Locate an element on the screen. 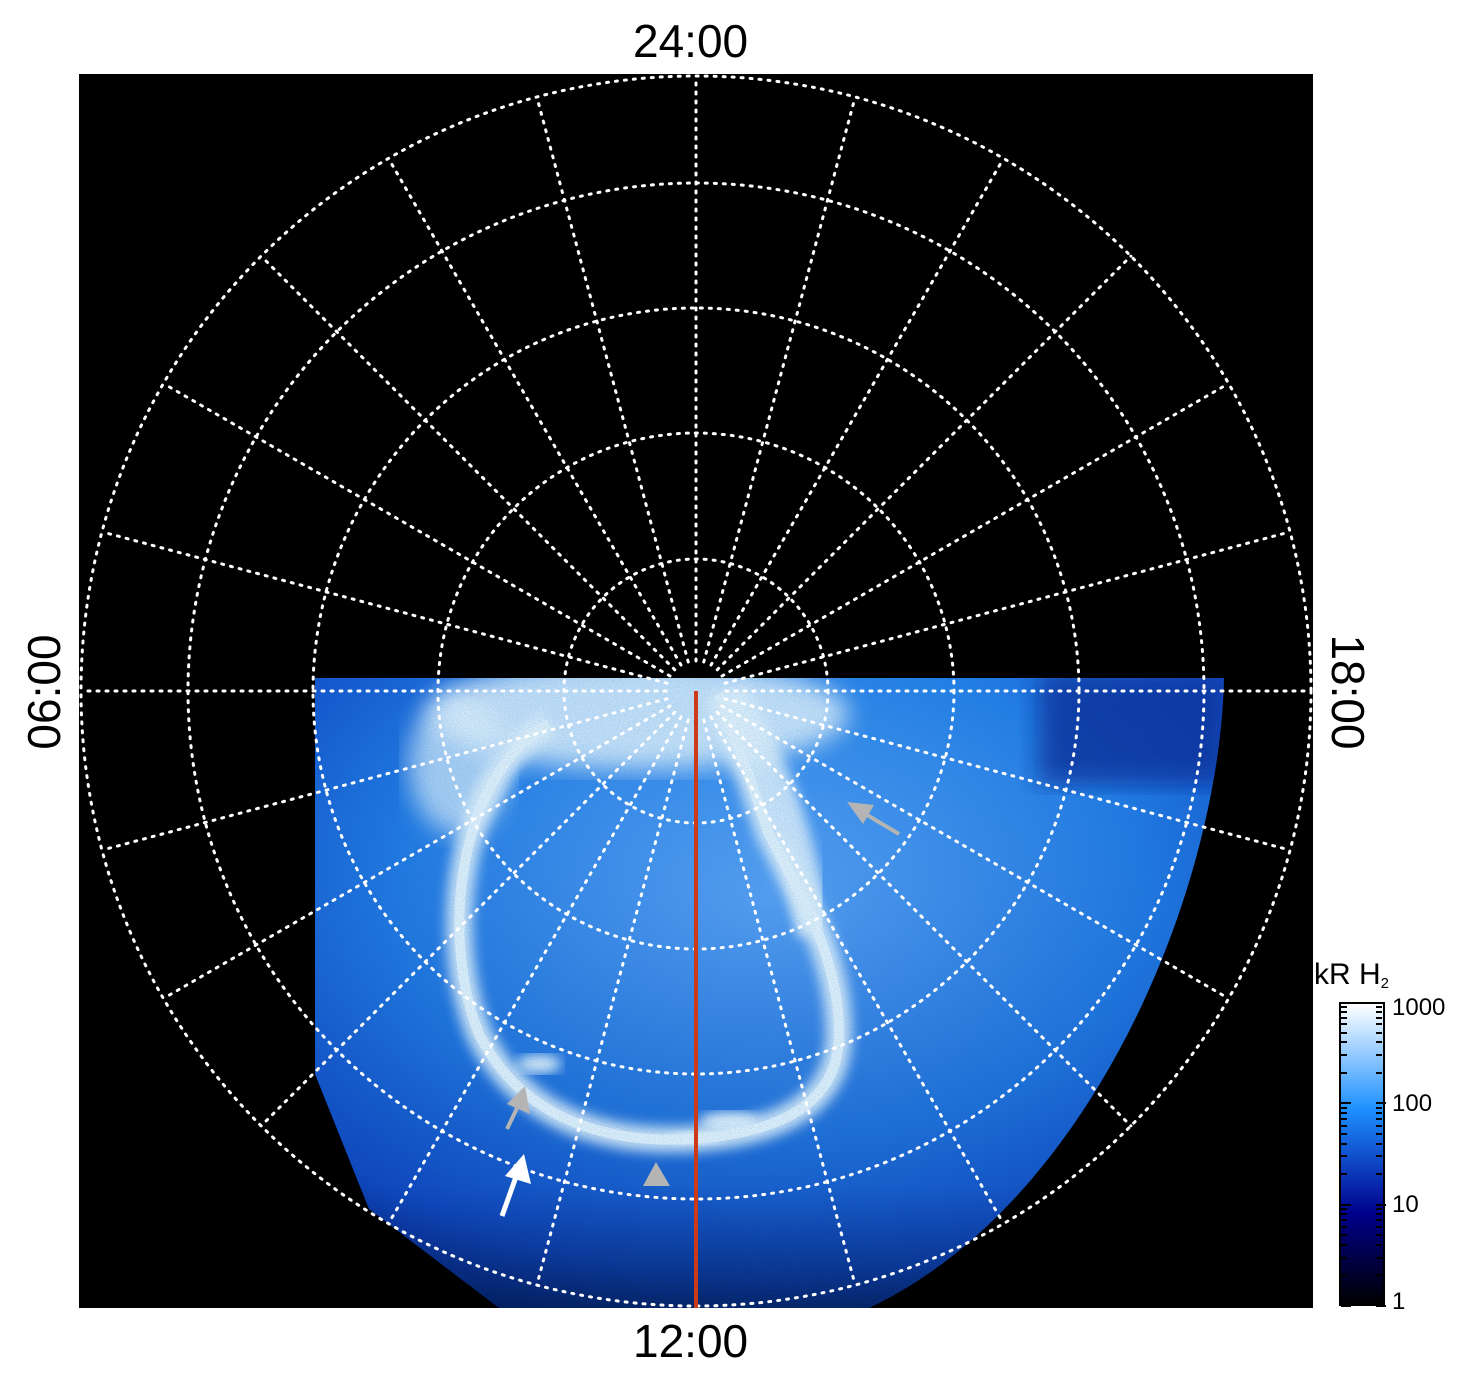 The image size is (1480, 1384). colorbar-tick-label: 10 is located at coordinates (1405, 1204).